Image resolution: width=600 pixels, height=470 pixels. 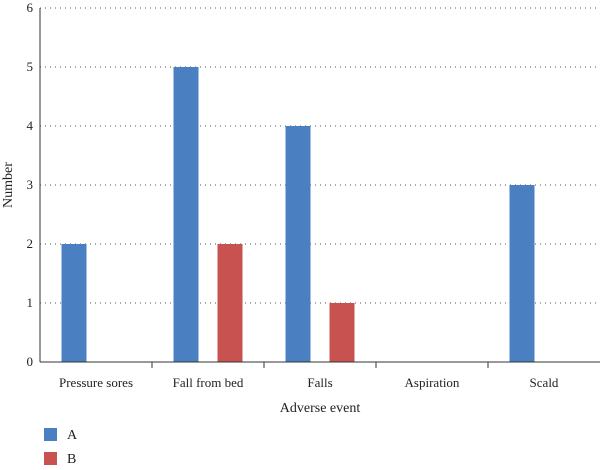 I want to click on y-axis-title: Number, so click(x=8, y=185).